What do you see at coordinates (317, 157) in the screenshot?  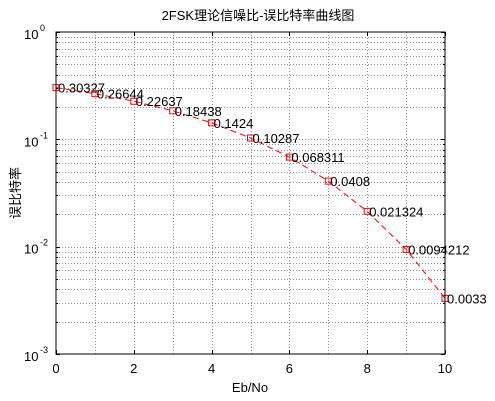 I see `data-label: 0.068311` at bounding box center [317, 157].